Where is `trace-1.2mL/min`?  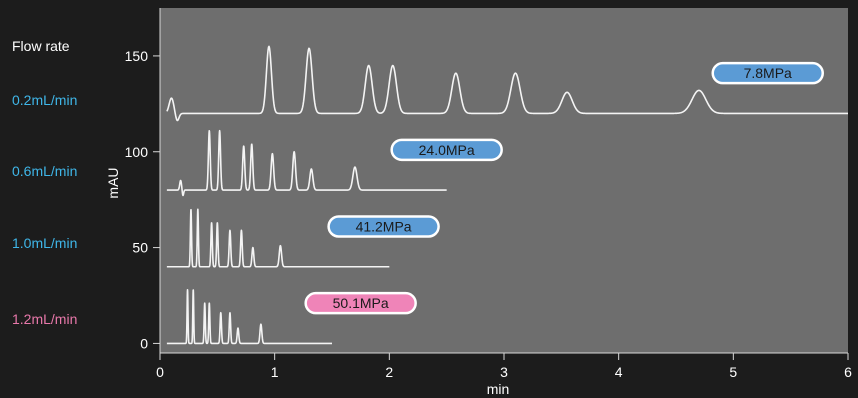 trace-1.2mL/min is located at coordinates (249, 316).